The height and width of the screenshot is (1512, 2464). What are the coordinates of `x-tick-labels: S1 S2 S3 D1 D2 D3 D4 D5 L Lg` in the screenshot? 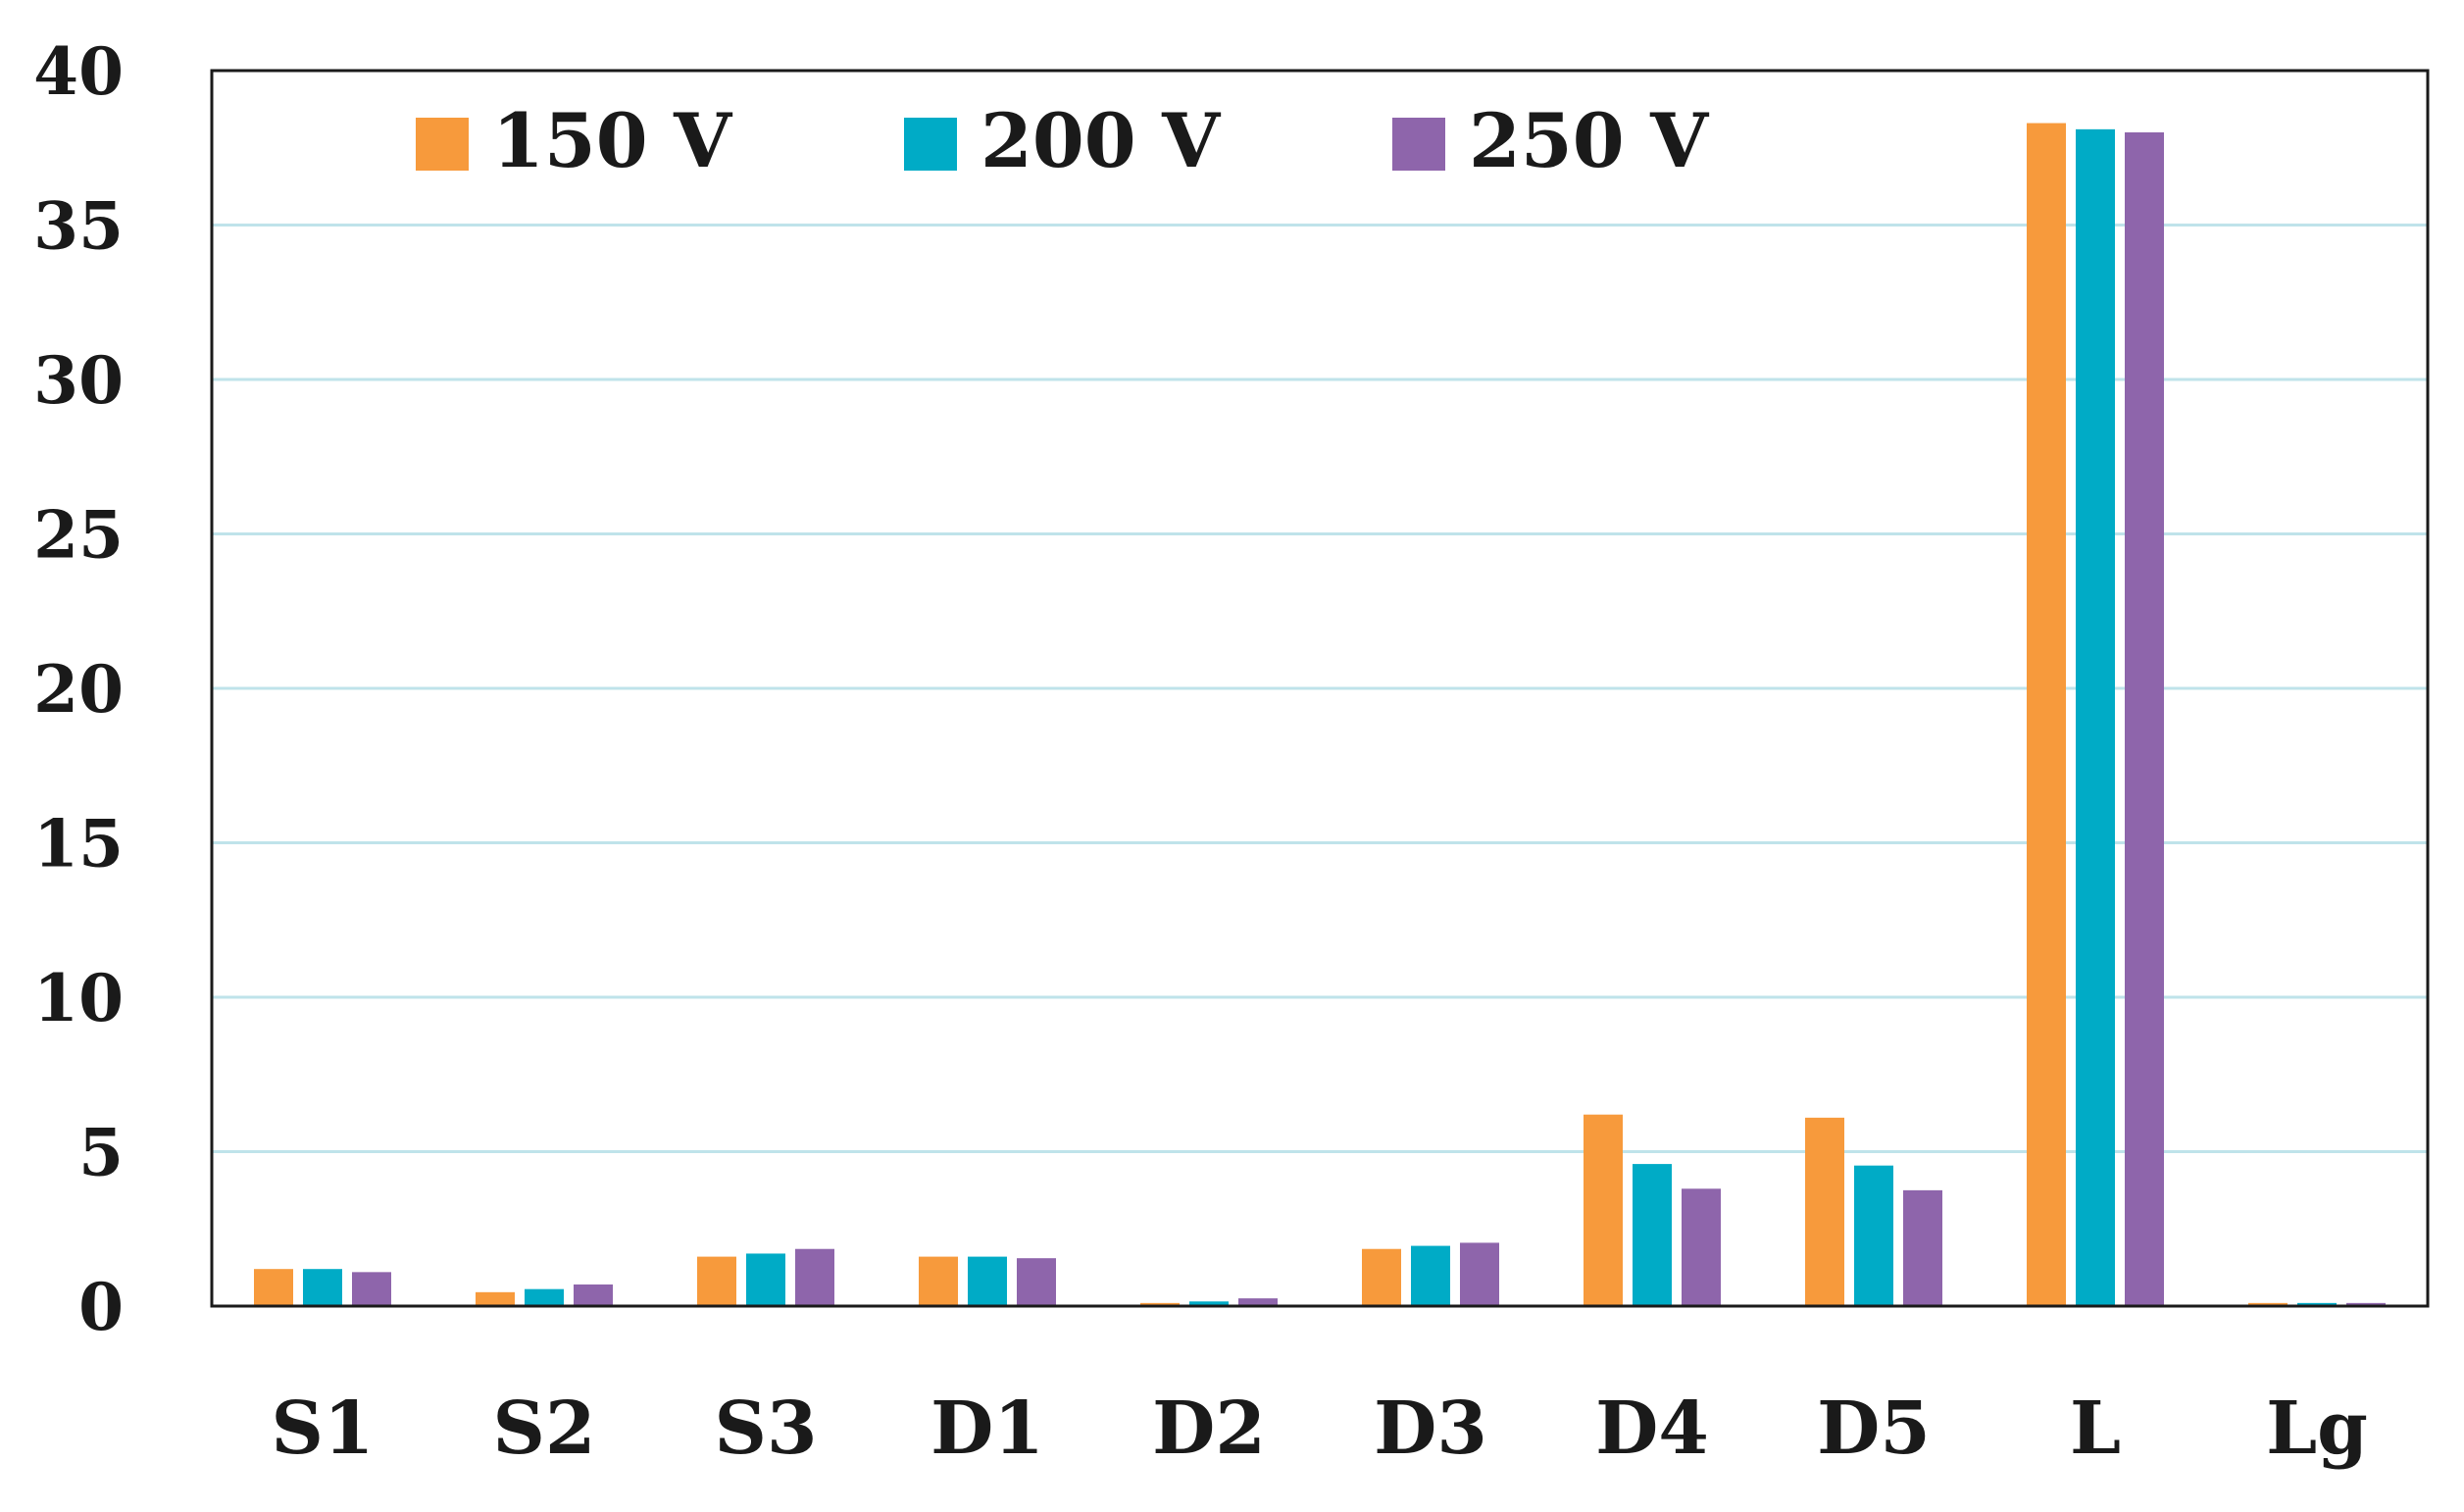 It's located at (1320, 1428).